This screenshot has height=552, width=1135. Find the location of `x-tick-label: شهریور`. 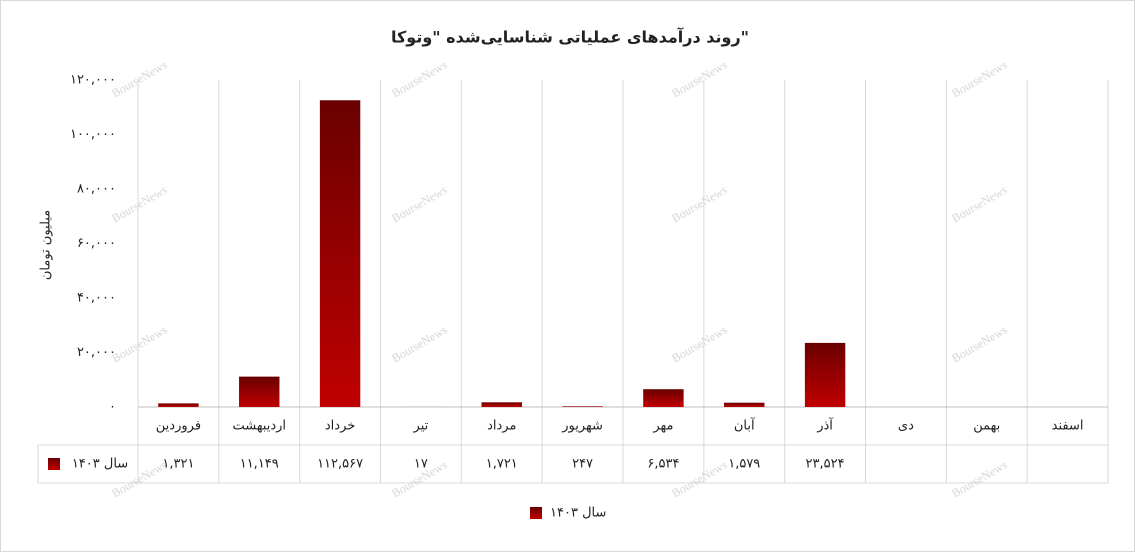

x-tick-label: شهریور is located at coordinates (582, 426).